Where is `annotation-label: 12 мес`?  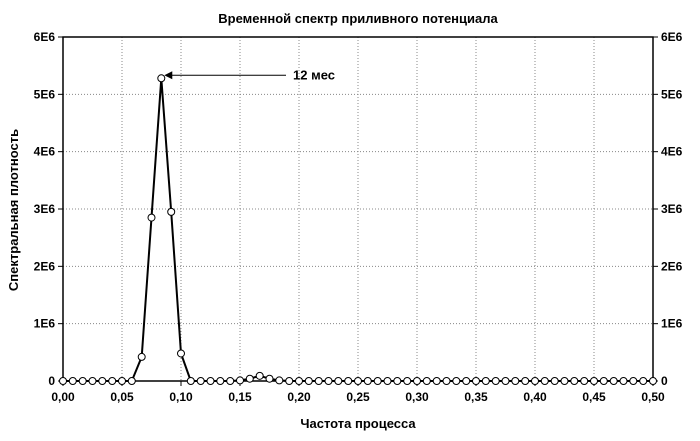
annotation-label: 12 мес is located at coordinates (314, 74).